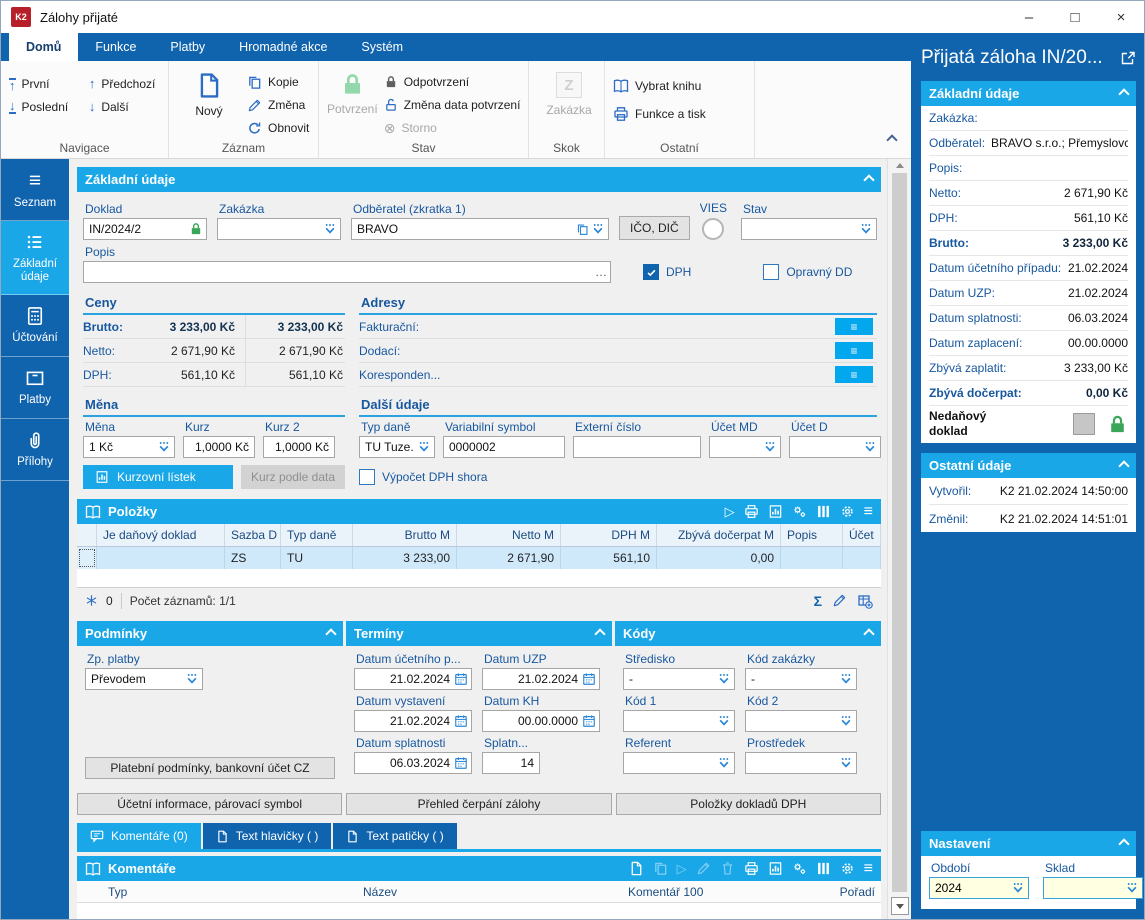 Image resolution: width=1145 pixels, height=920 pixels. I want to click on datum-ucetniho-input, so click(405, 679).